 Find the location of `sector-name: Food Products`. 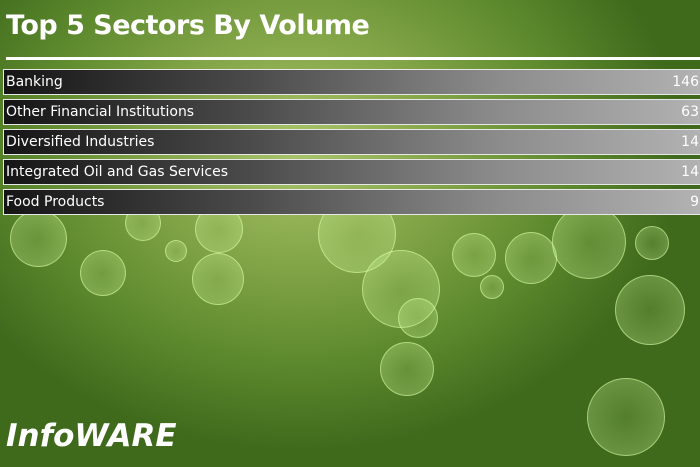

sector-name: Food Products is located at coordinates (55, 202).